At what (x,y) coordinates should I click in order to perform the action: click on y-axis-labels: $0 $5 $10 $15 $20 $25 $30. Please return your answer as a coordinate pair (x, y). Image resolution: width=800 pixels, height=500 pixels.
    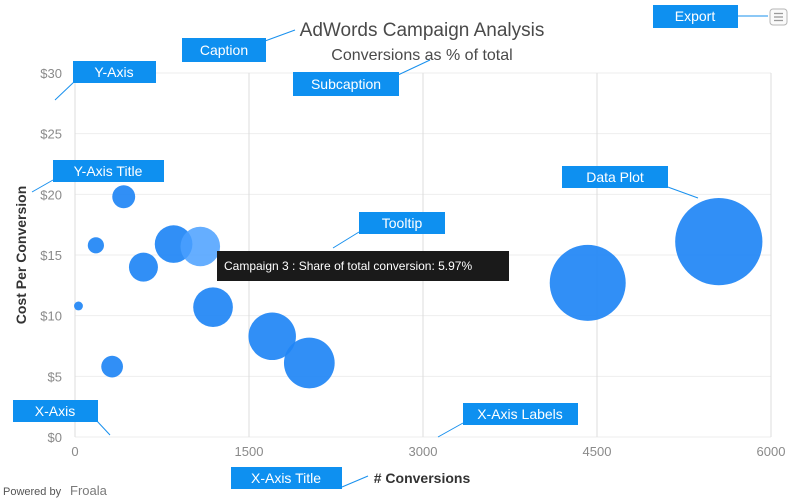
    Looking at the image, I should click on (51, 255).